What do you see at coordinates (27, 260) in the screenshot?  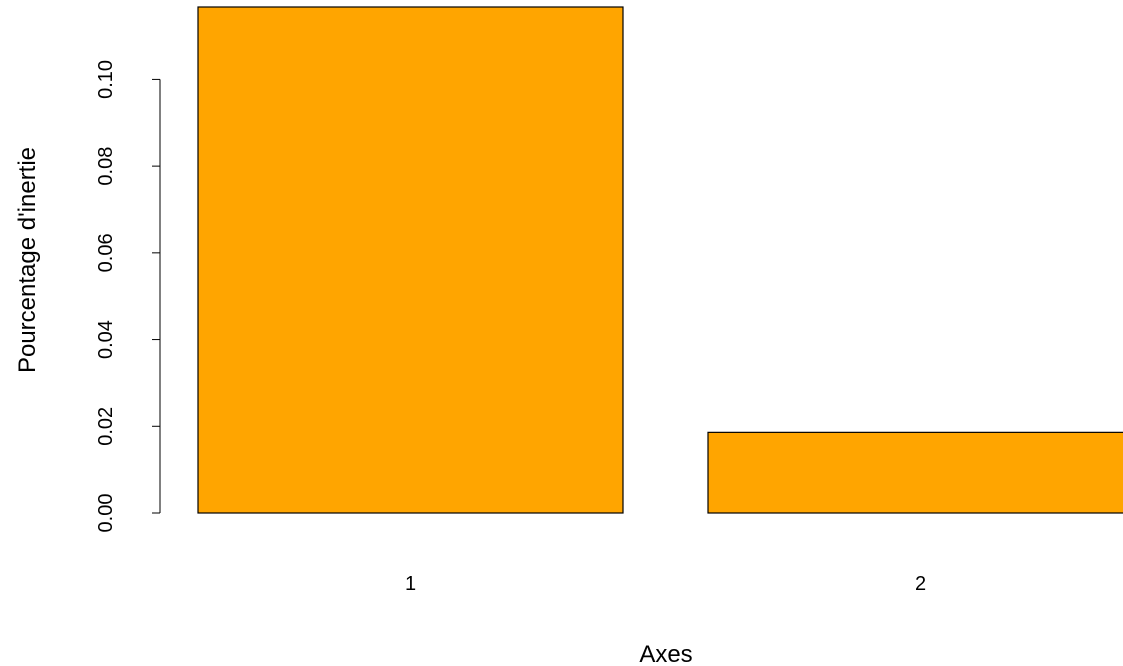 I see `y-axis-title: Pourcentage d'inertie` at bounding box center [27, 260].